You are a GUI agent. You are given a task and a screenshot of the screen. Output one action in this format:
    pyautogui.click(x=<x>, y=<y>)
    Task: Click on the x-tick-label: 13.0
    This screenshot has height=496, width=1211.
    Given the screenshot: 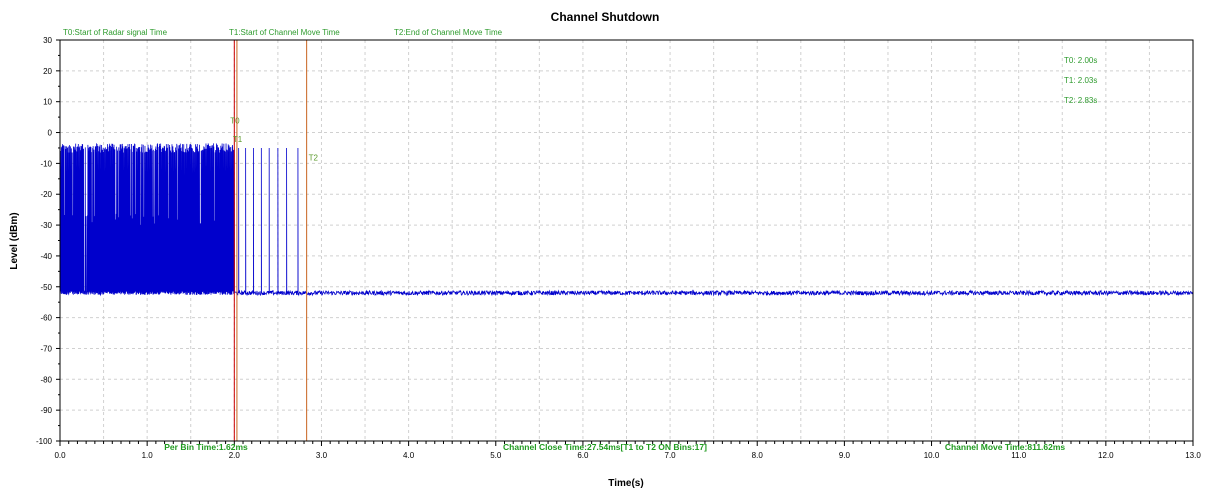 What is the action you would take?
    pyautogui.click(x=1193, y=455)
    